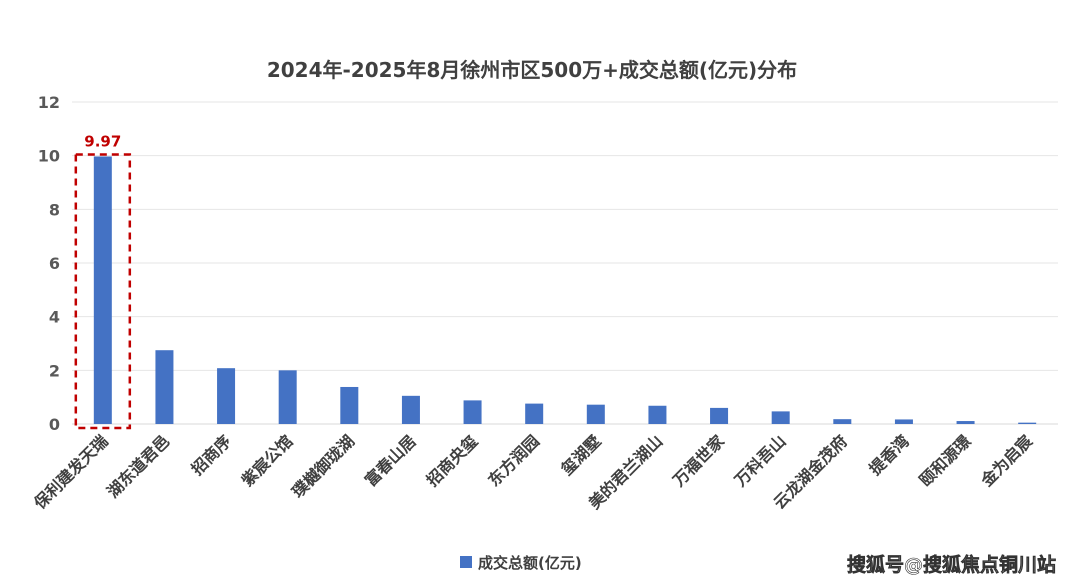  What do you see at coordinates (54, 424) in the screenshot?
I see `y-tick-label: 0` at bounding box center [54, 424].